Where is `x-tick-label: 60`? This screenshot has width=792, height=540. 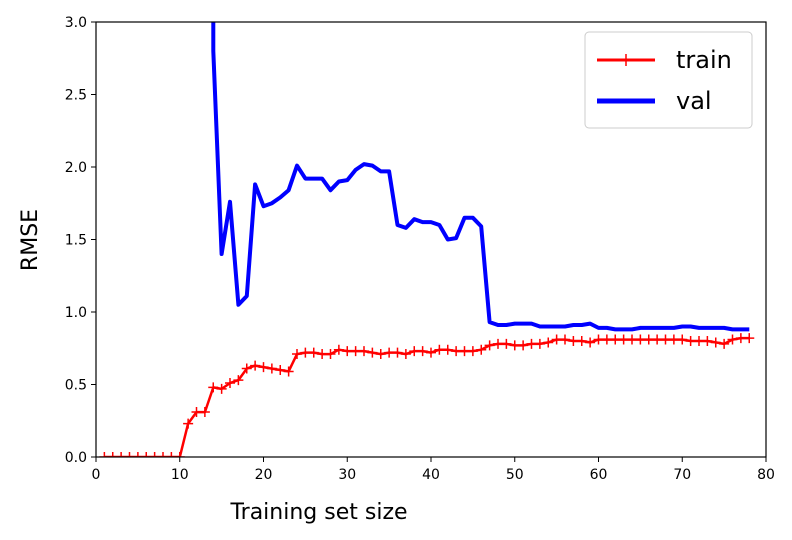 x-tick-label: 60 is located at coordinates (599, 475).